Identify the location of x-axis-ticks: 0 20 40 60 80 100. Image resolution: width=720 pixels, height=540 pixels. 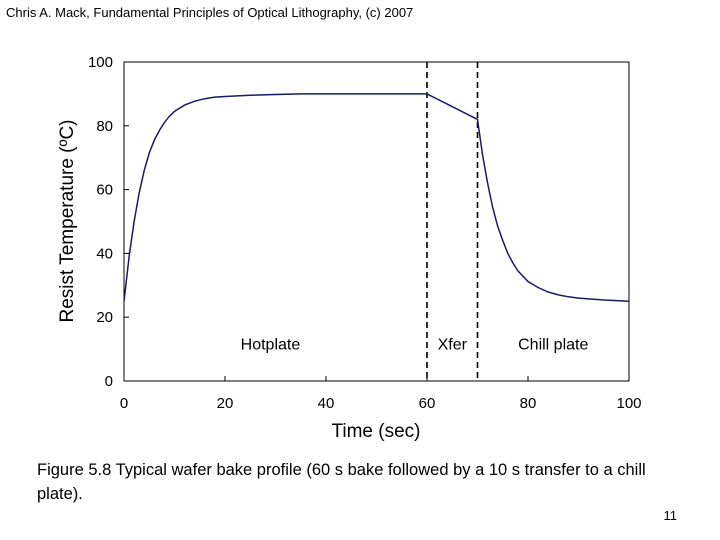
(381, 394).